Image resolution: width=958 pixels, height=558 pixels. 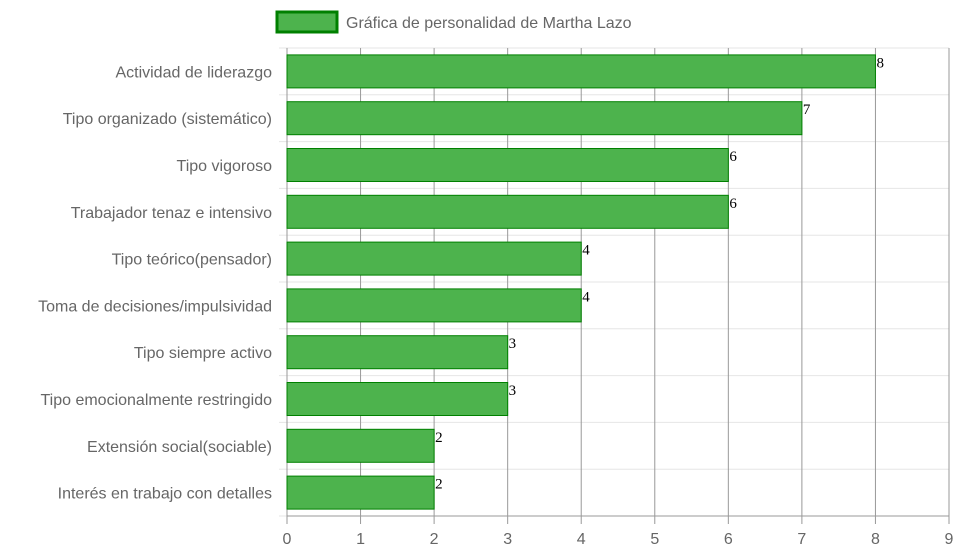 What do you see at coordinates (203, 353) in the screenshot?
I see `category-label: Tipo siempre activo` at bounding box center [203, 353].